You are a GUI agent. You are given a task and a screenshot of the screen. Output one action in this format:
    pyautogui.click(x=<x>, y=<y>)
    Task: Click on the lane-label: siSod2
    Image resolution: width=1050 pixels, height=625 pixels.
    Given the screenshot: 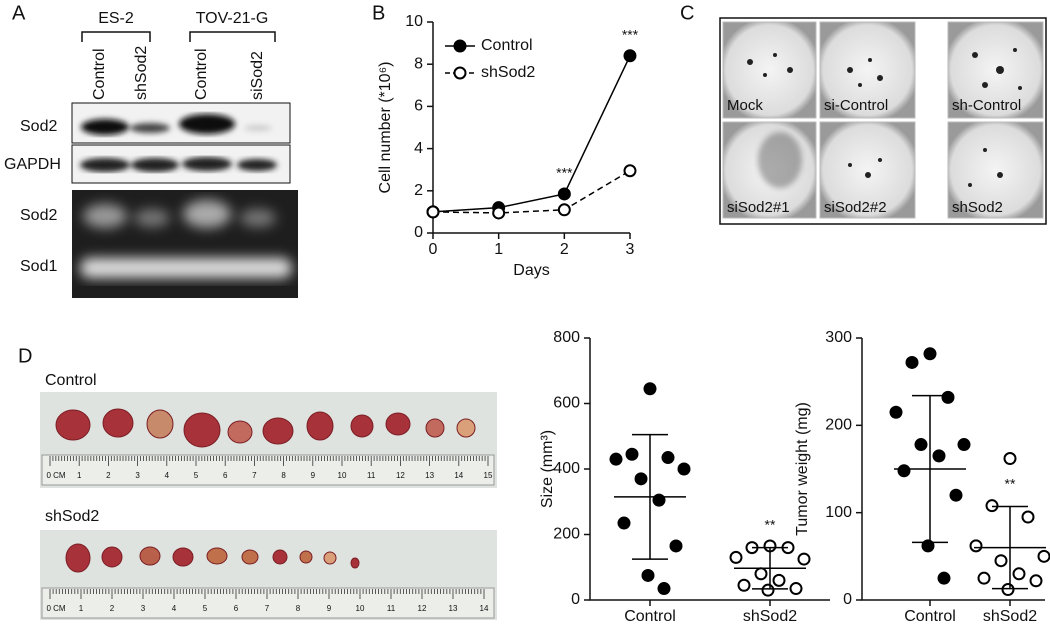 What is the action you would take?
    pyautogui.click(x=257, y=75)
    